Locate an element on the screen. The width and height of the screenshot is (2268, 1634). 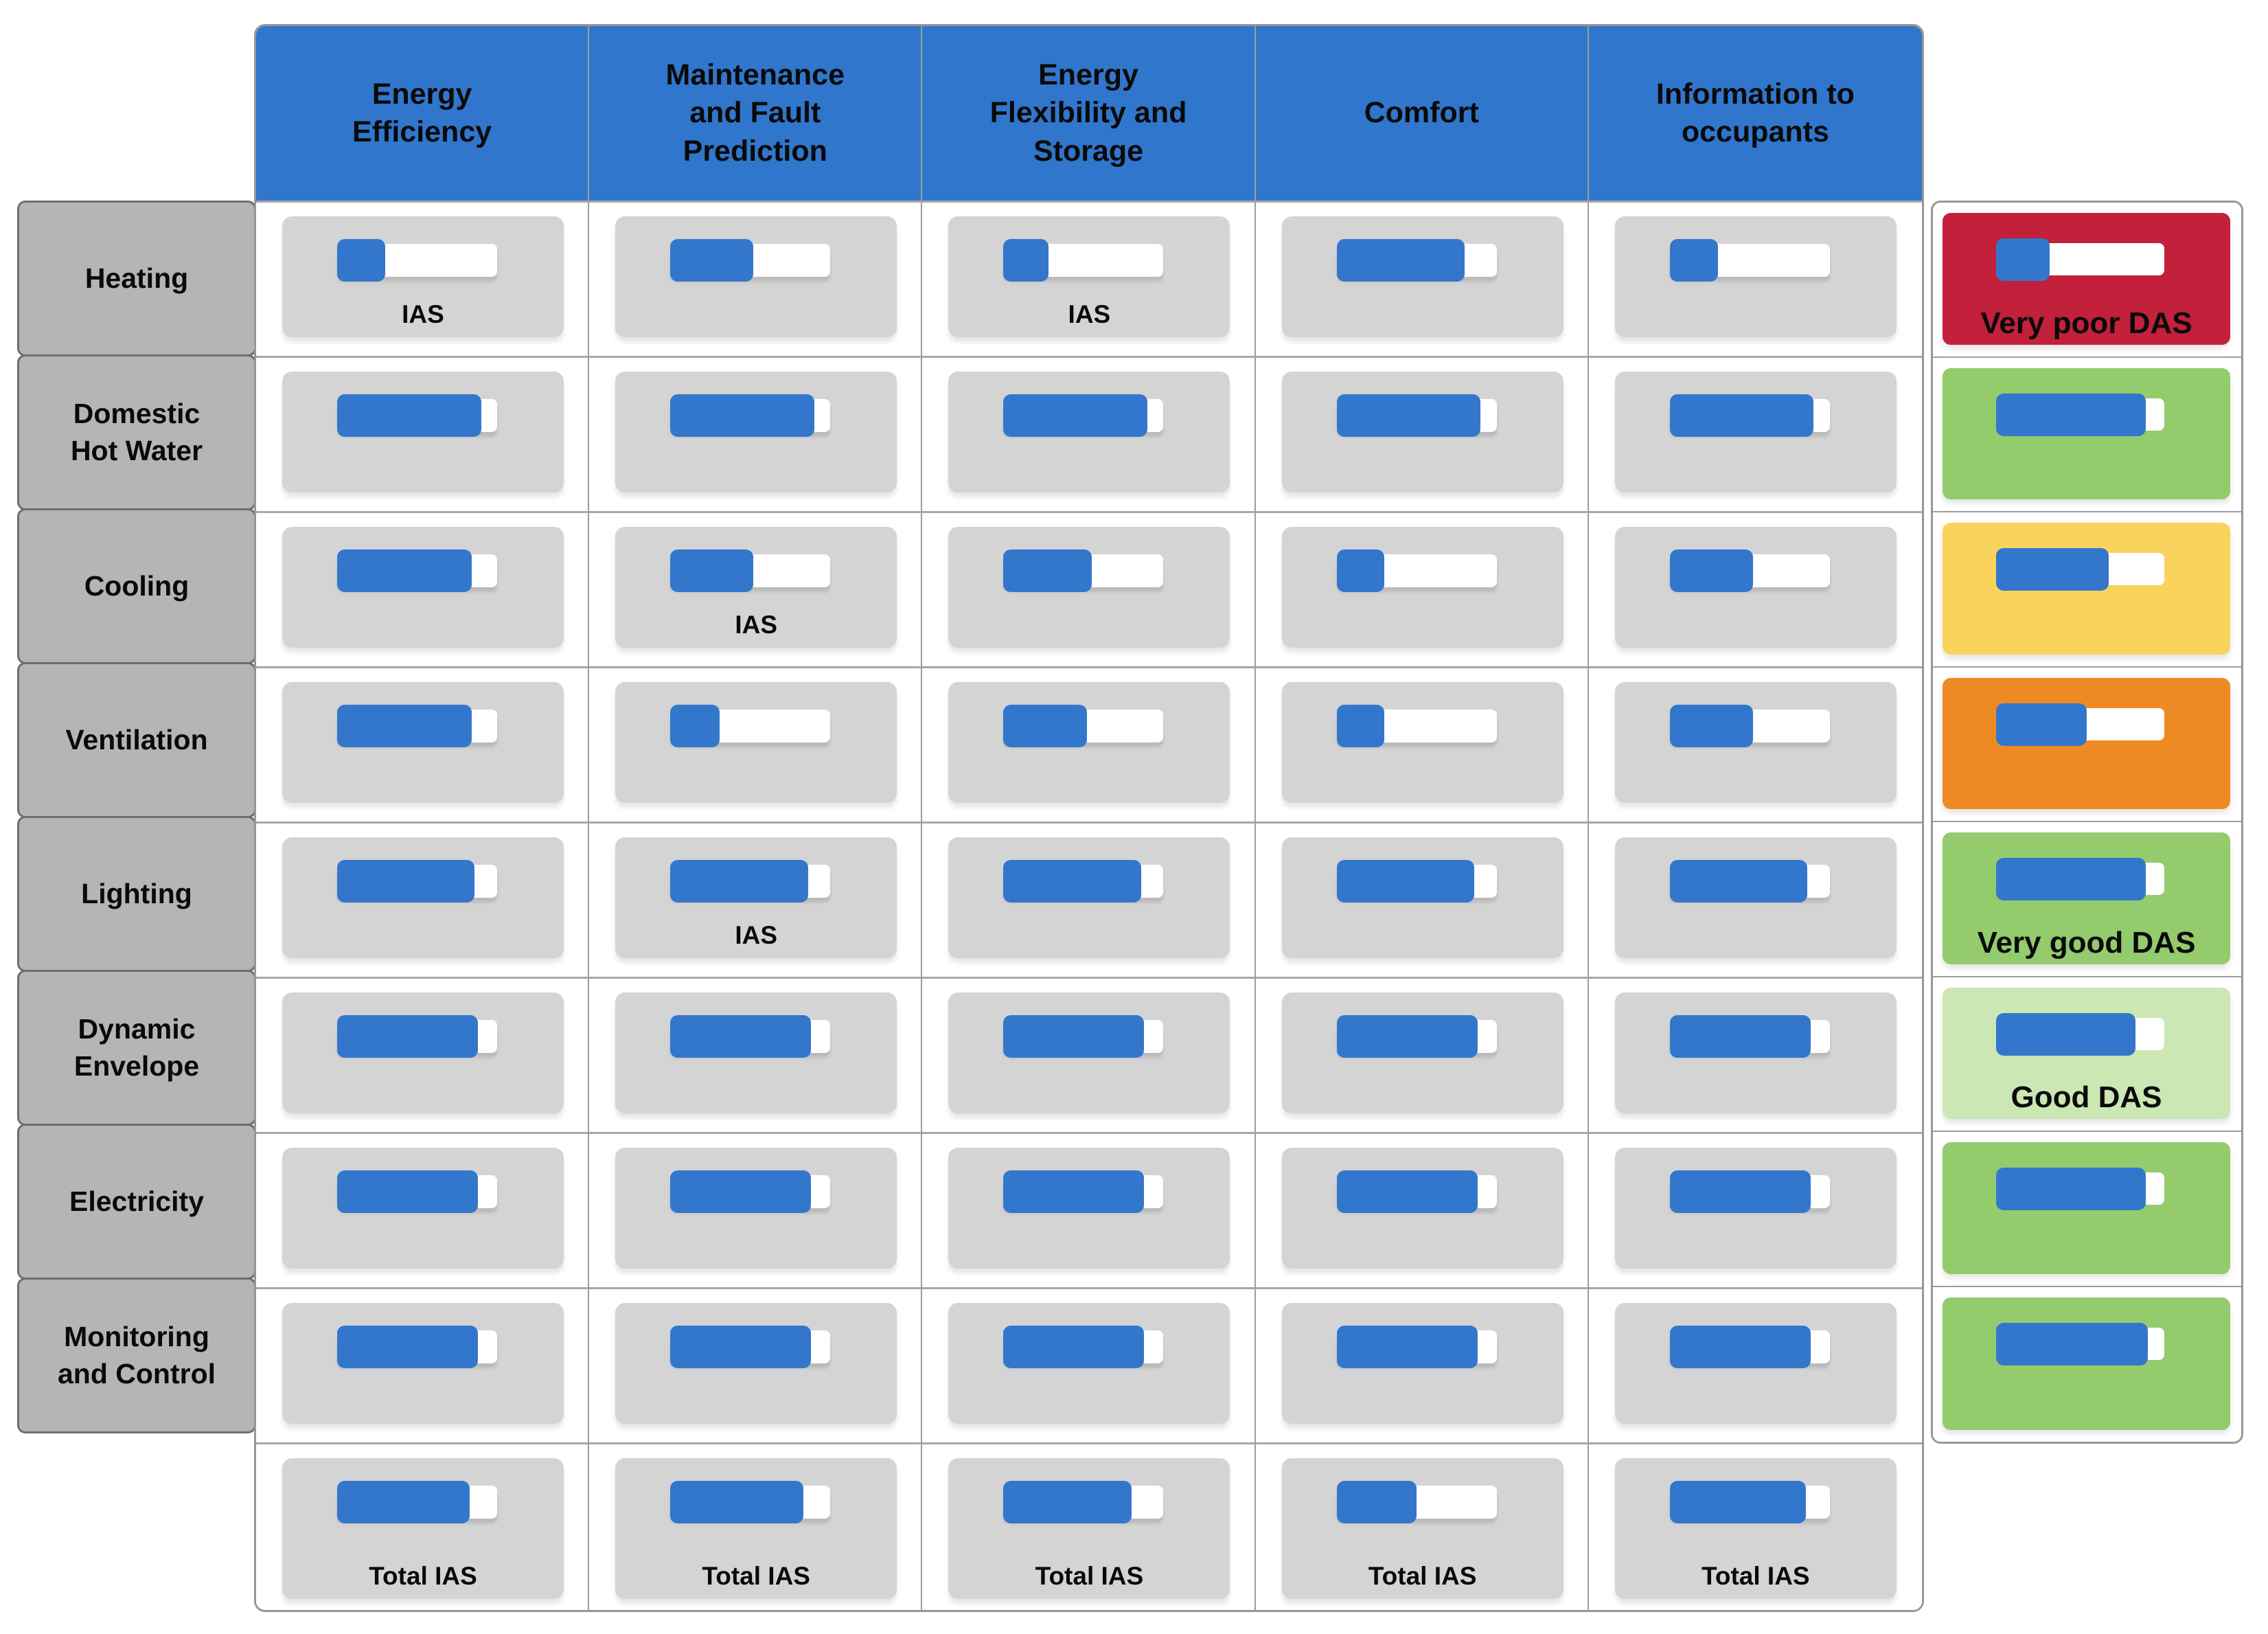
das-label: Good DAS is located at coordinates (2086, 1097).